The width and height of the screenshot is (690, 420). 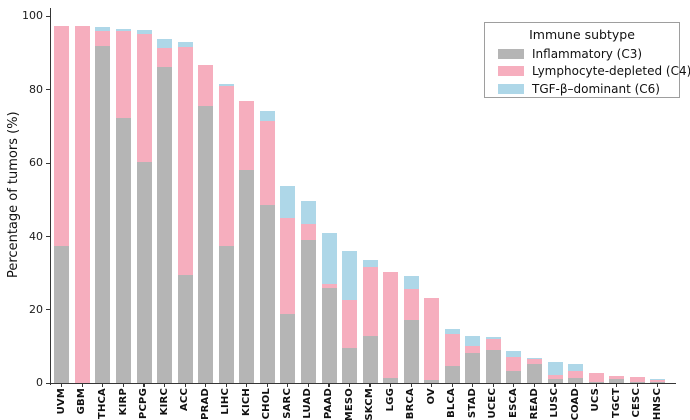 What do you see at coordinates (288, 201) in the screenshot?
I see `bar-segment-SARC` at bounding box center [288, 201].